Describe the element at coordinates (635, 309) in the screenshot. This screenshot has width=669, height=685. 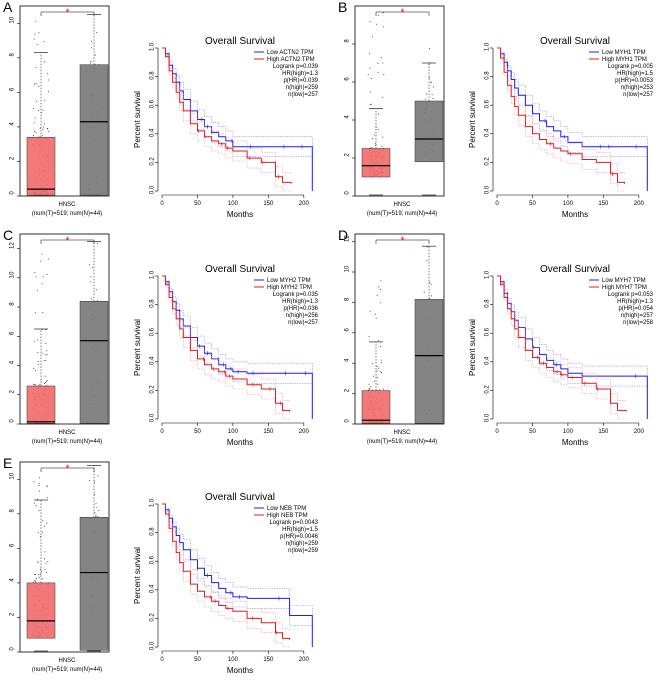
I see `survival-stat: p(HR)=0.054` at that location.